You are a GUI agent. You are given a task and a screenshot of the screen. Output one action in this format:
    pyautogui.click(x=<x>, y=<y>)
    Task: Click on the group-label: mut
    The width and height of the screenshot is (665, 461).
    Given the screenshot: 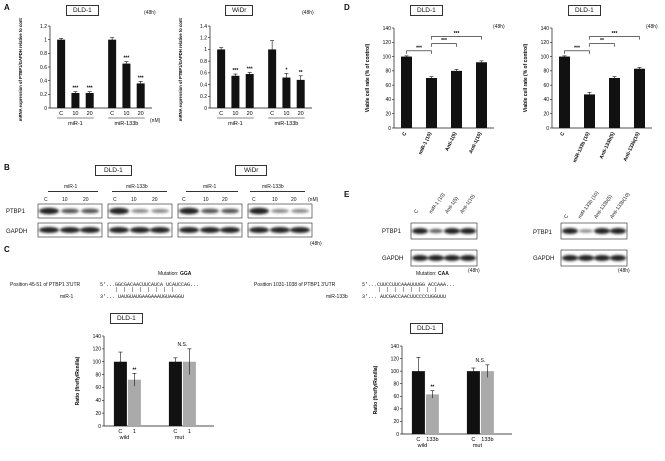 What is the action you would take?
    pyautogui.click(x=478, y=446)
    